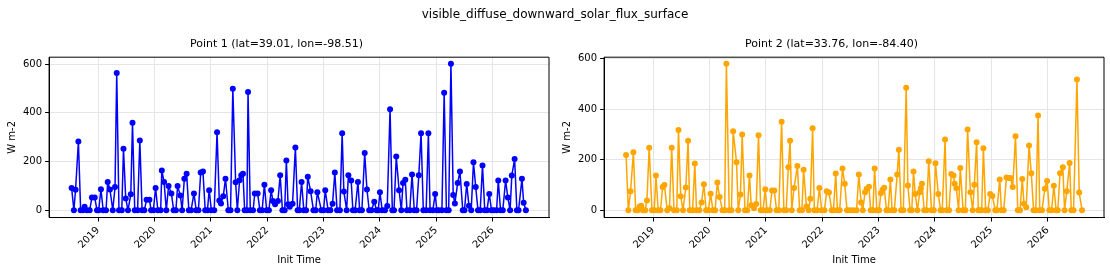  I want to click on chart-title: Point 2 (lat=33.76, lon=-84.40), so click(831, 44).